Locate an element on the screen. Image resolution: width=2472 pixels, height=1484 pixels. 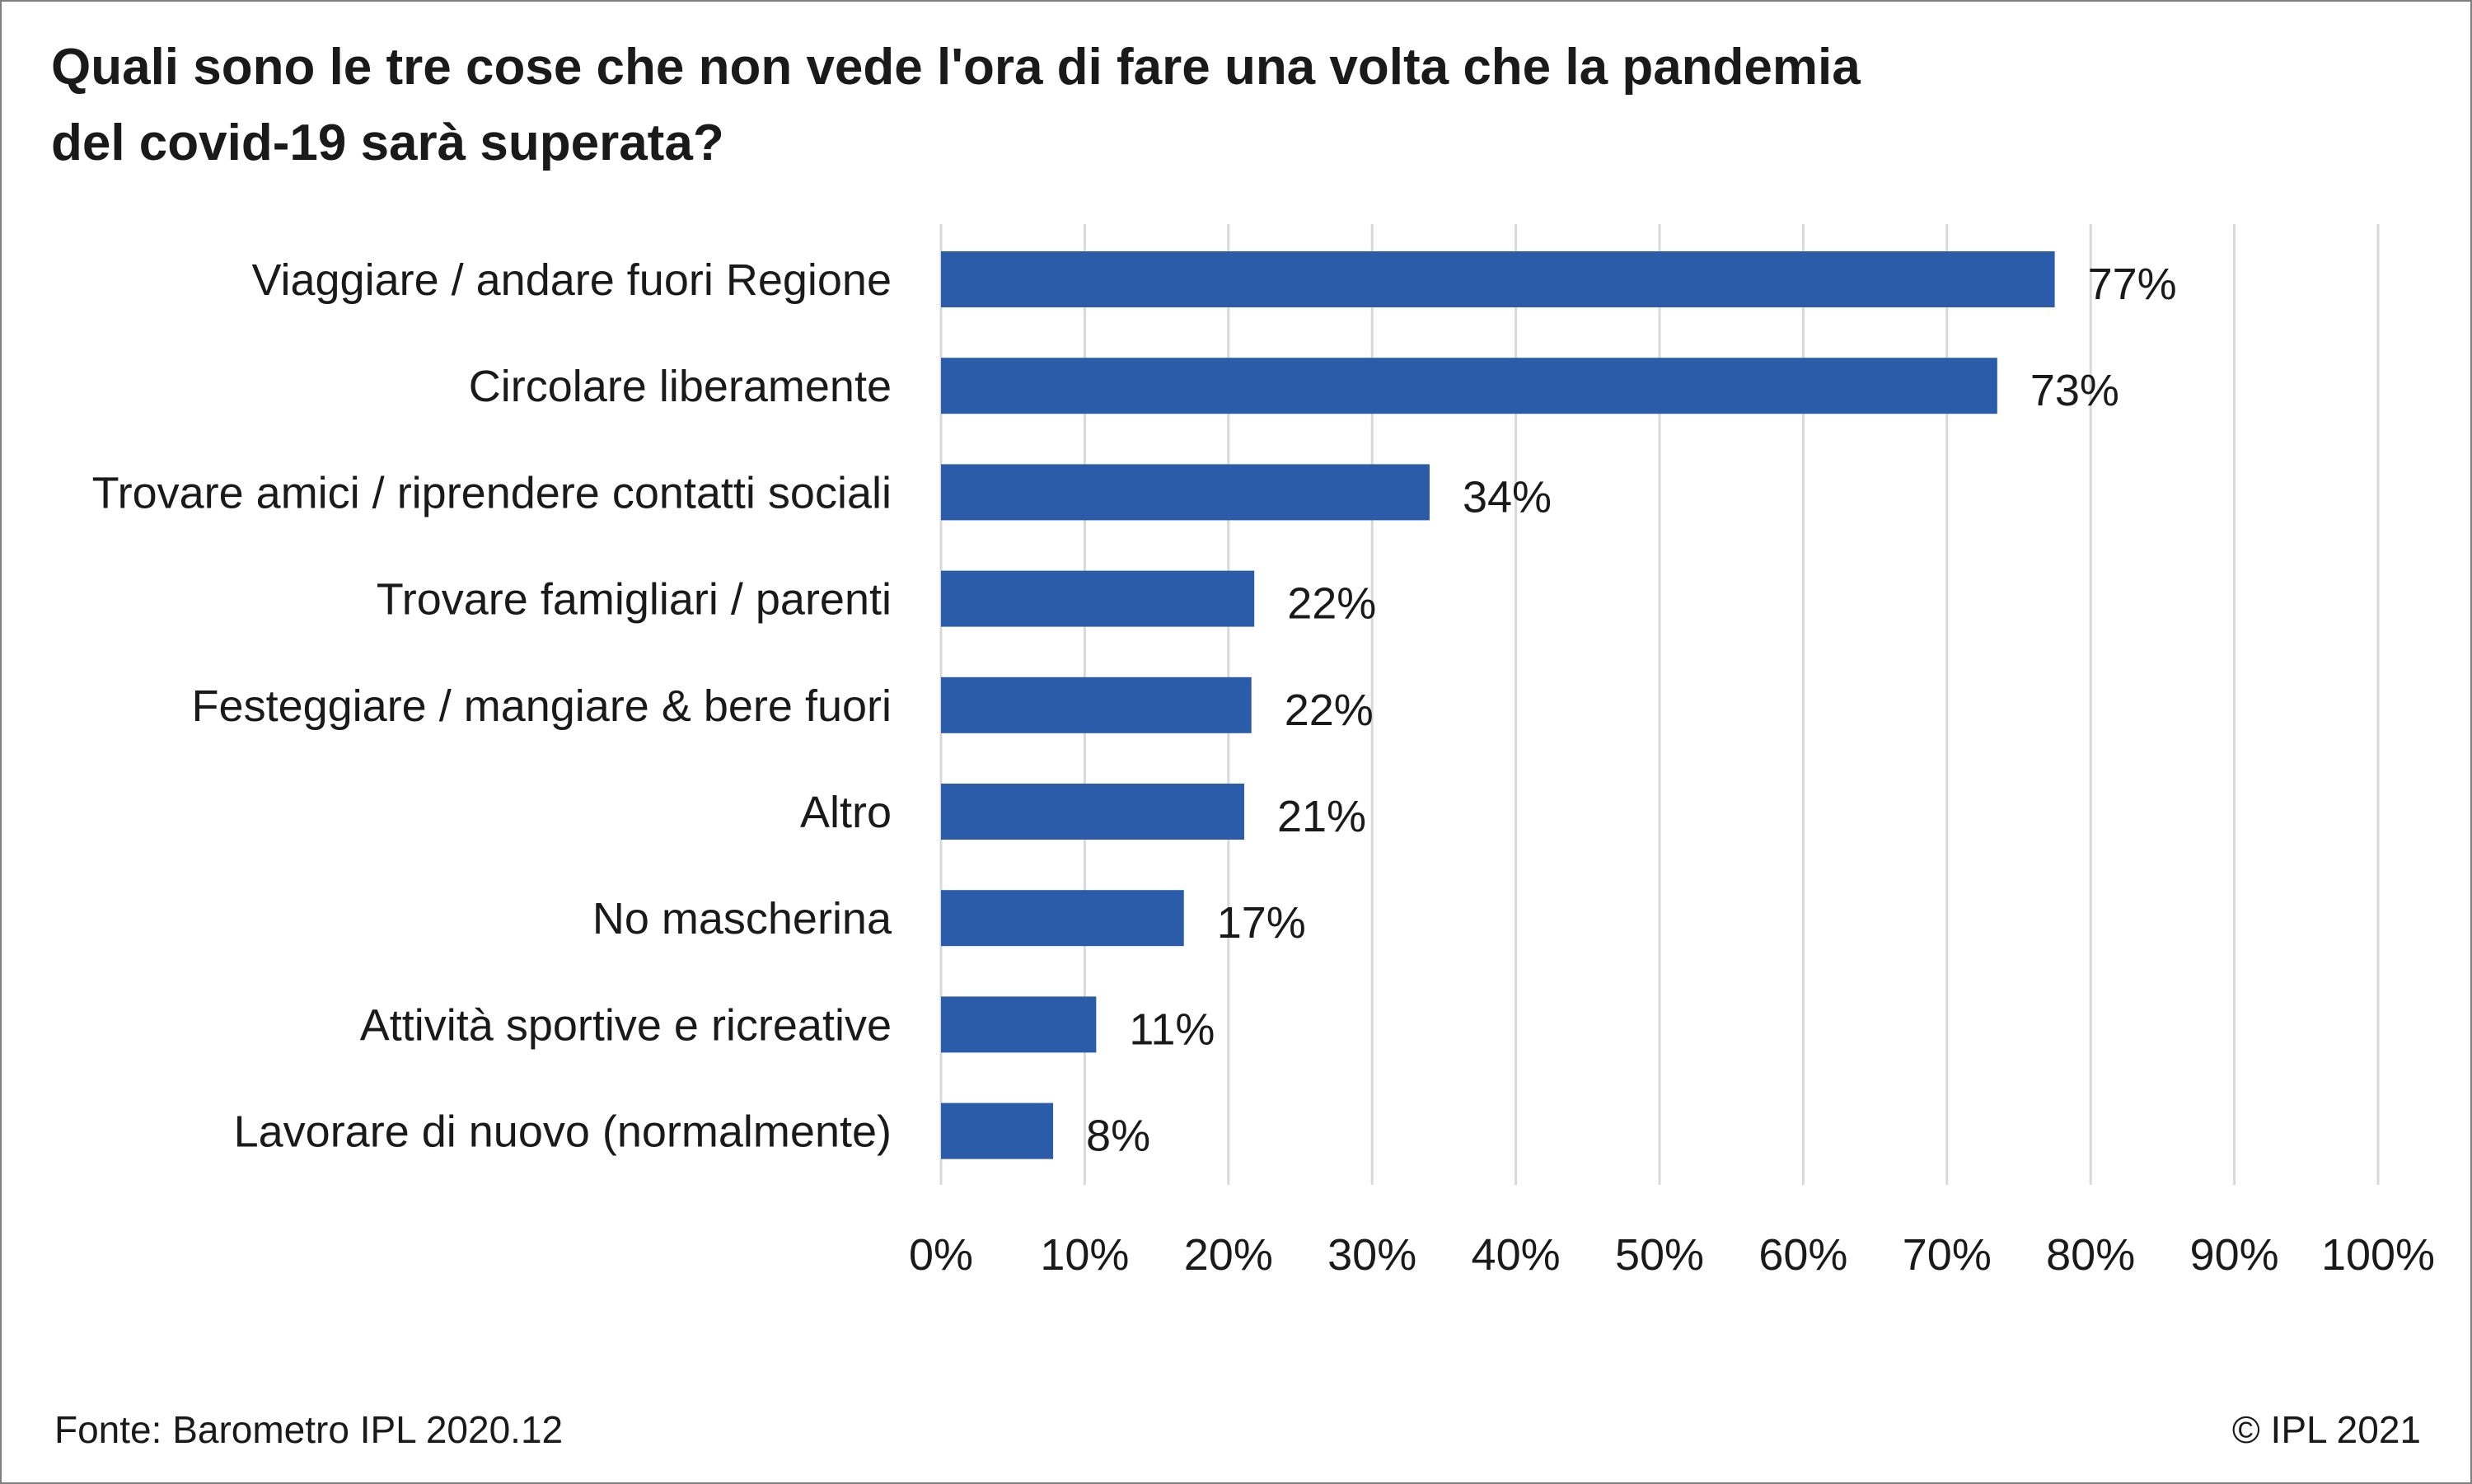
x-tick-label-100: 100% is located at coordinates (2378, 1255).